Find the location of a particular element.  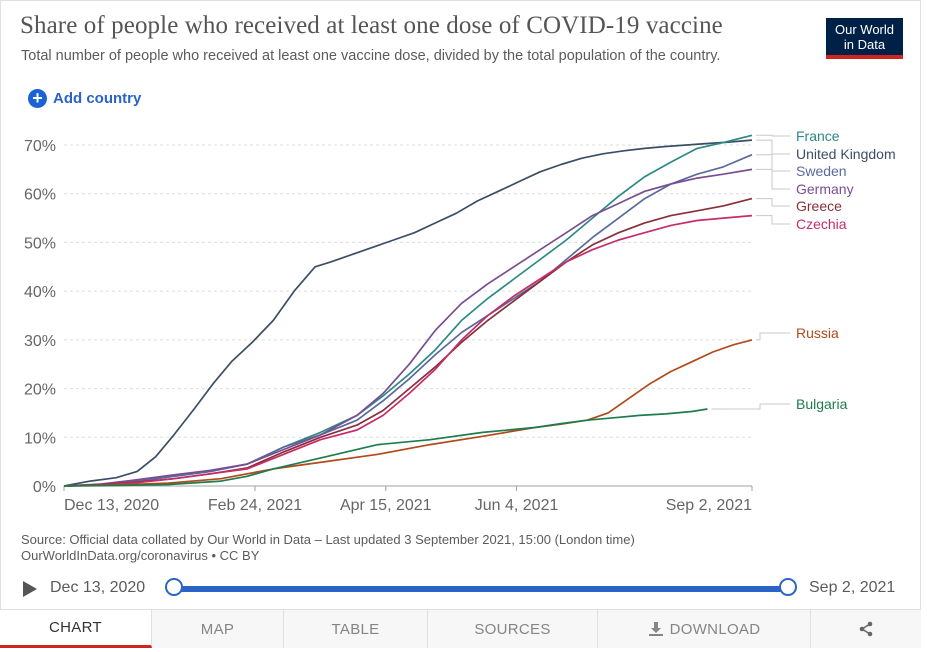

tab-chart-label: CHART is located at coordinates (75, 627).